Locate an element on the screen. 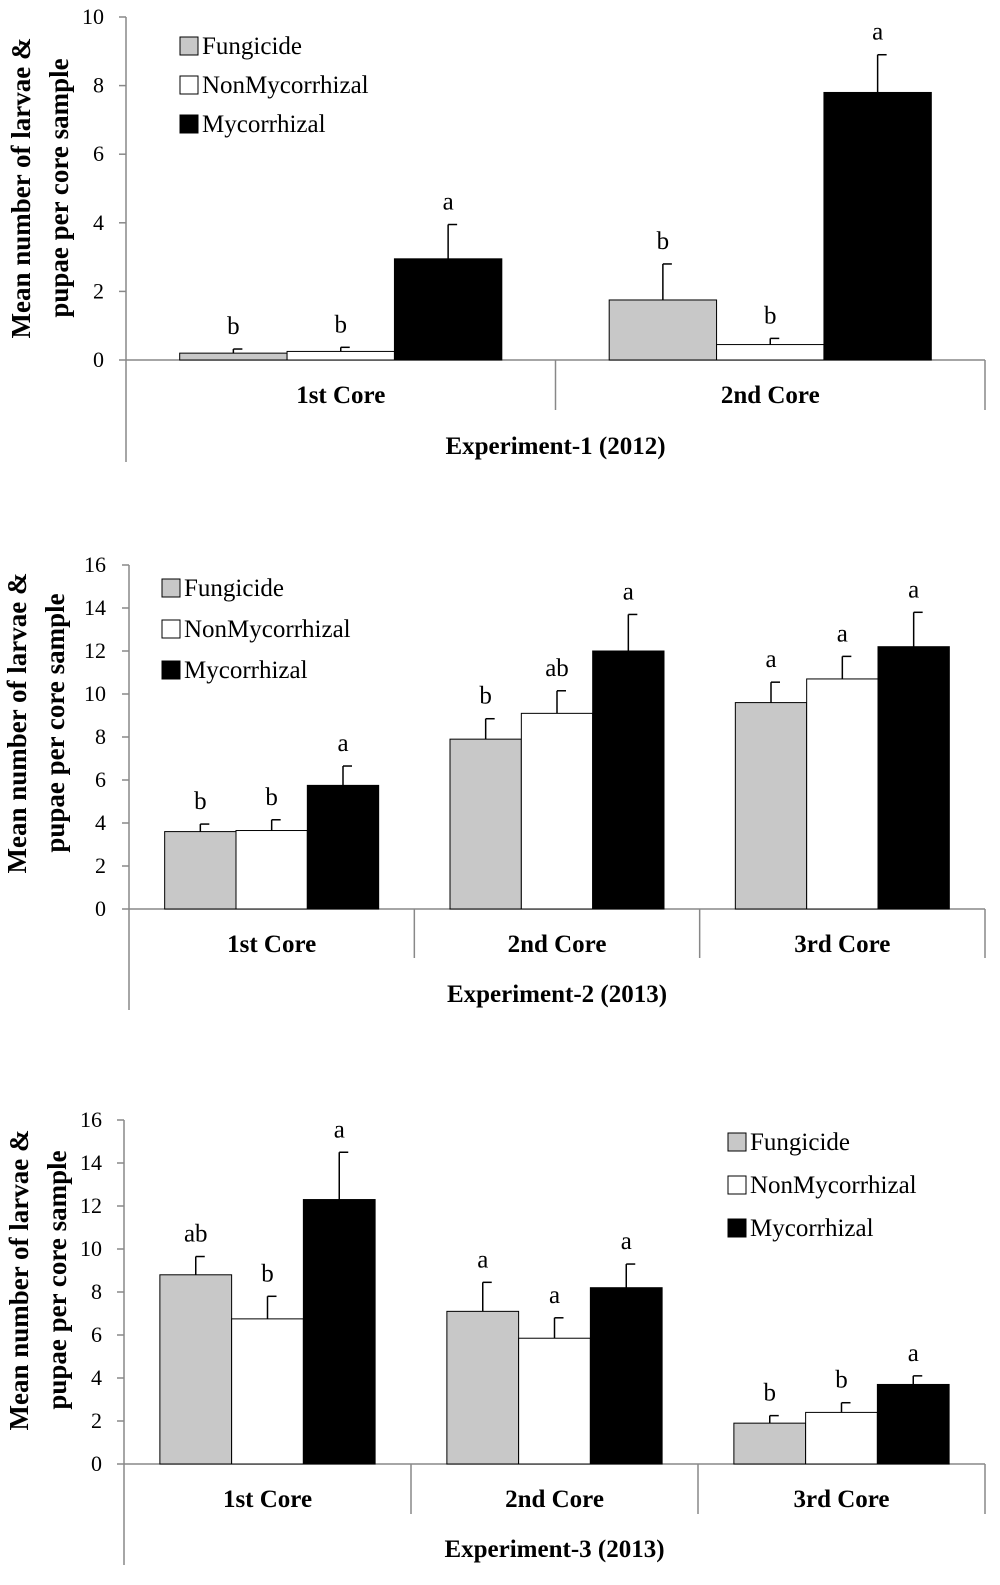 The width and height of the screenshot is (1000, 1585). experiment-label: Experiment-2 (2013) is located at coordinates (557, 994).